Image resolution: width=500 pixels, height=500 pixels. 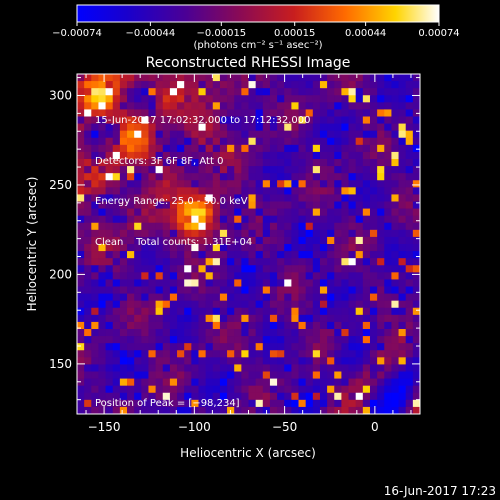 What do you see at coordinates (258, 13) in the screenshot?
I see `colorbar` at bounding box center [258, 13].